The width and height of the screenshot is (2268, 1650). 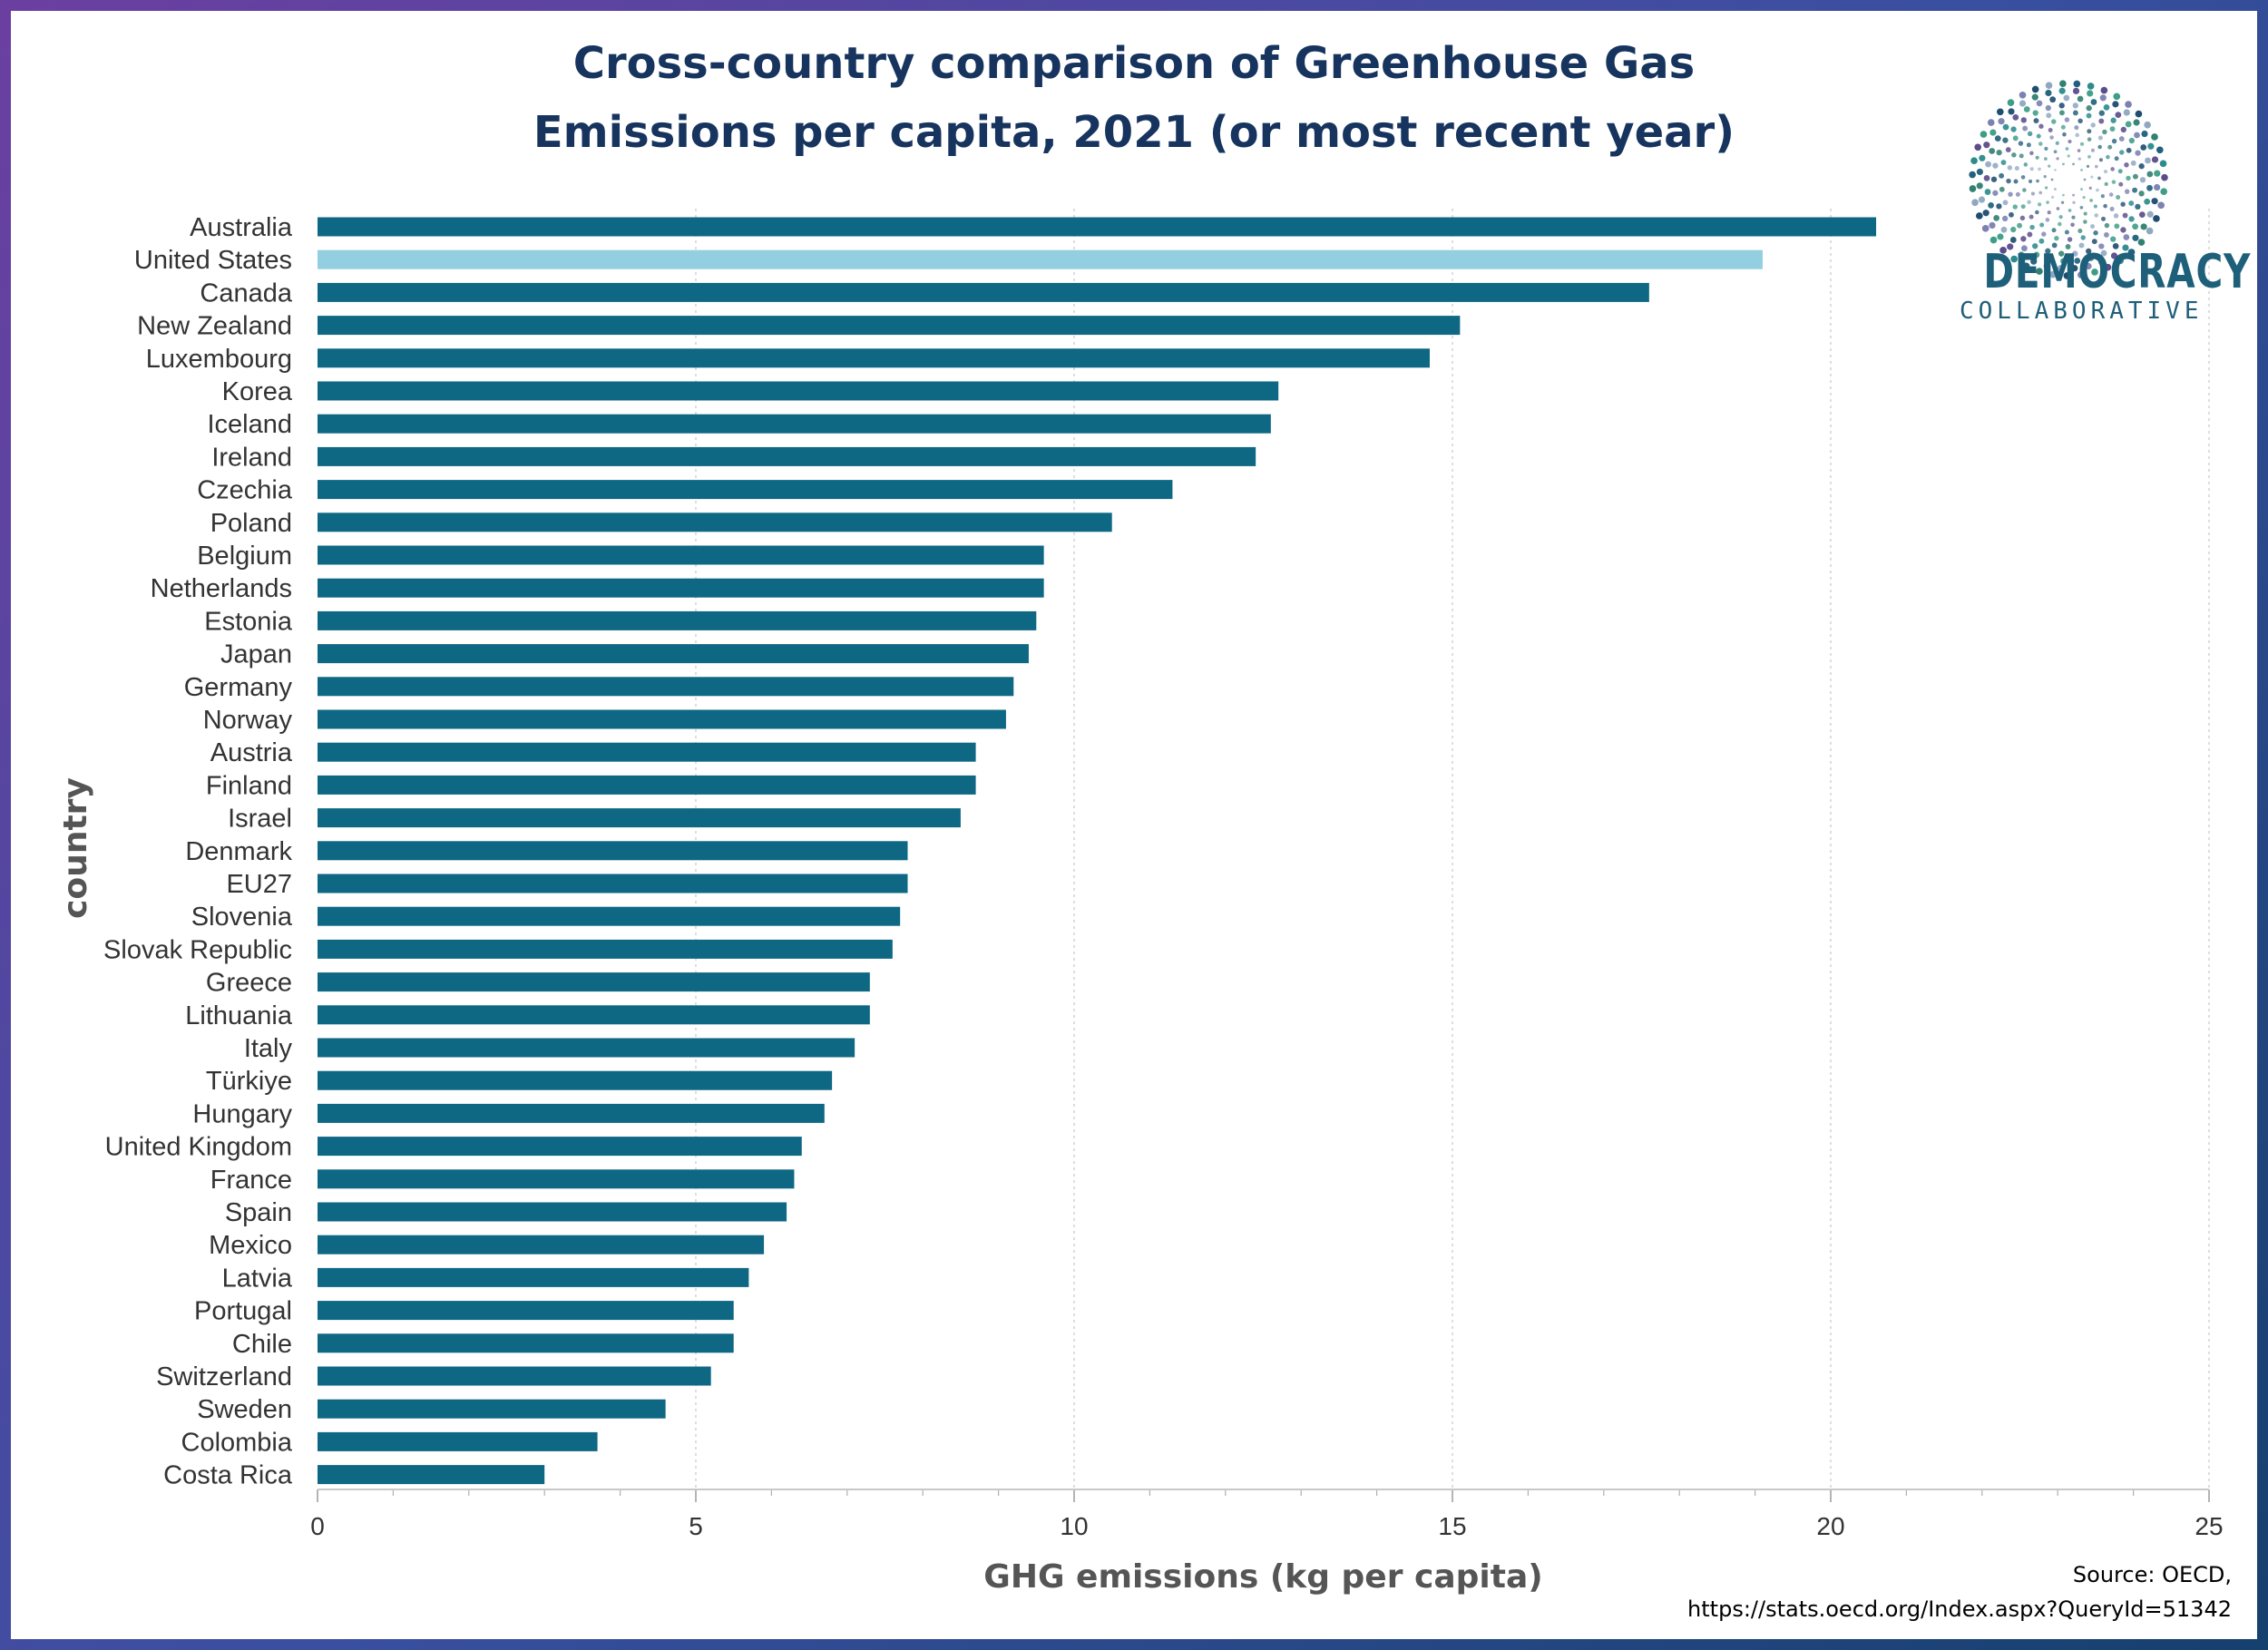 What do you see at coordinates (696, 1526) in the screenshot?
I see `x-tick-label: 5` at bounding box center [696, 1526].